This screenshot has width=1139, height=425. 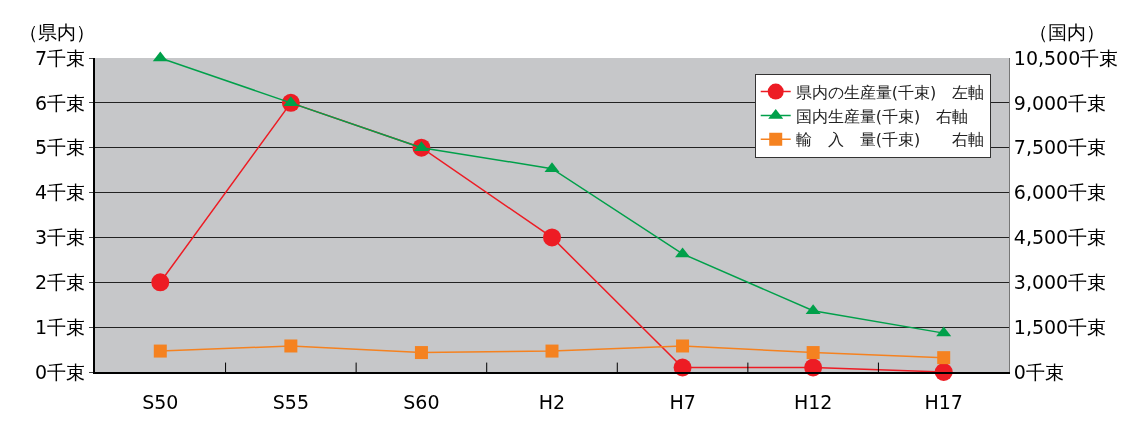 What do you see at coordinates (552, 401) in the screenshot?
I see `x-tick-label: H2` at bounding box center [552, 401].